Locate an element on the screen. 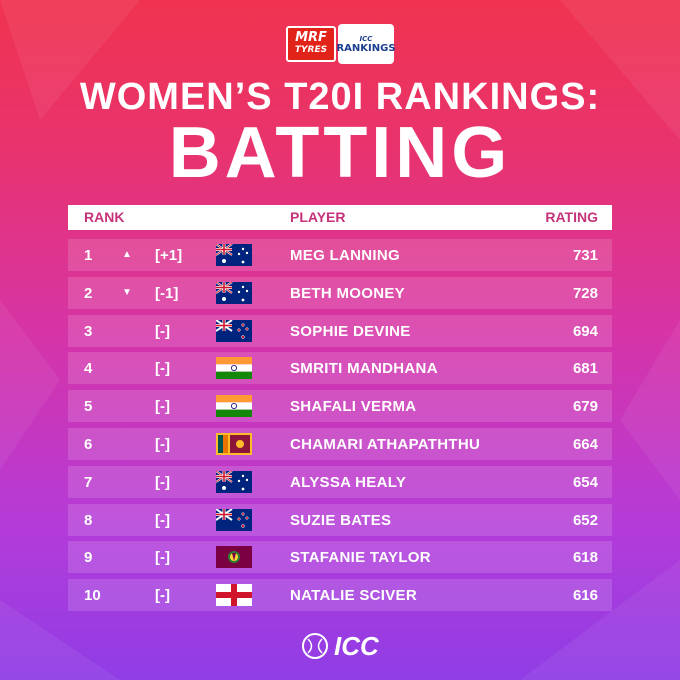 The height and width of the screenshot is (680, 680). icc-rankings-badge: ICC RANKINGS is located at coordinates (366, 44).